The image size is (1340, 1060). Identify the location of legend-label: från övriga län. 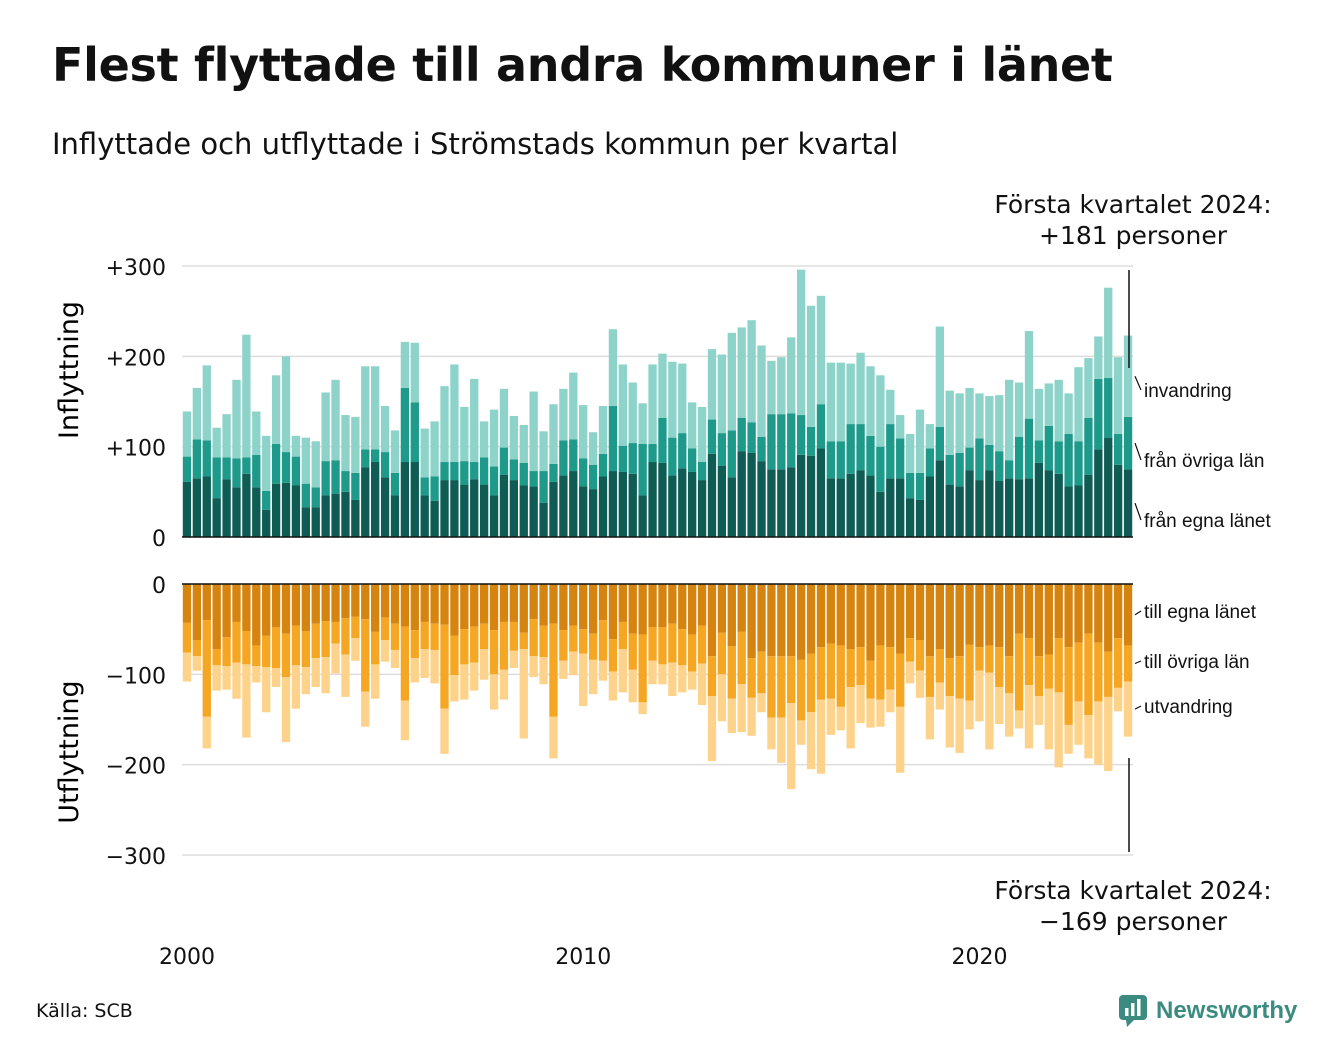
(1204, 461).